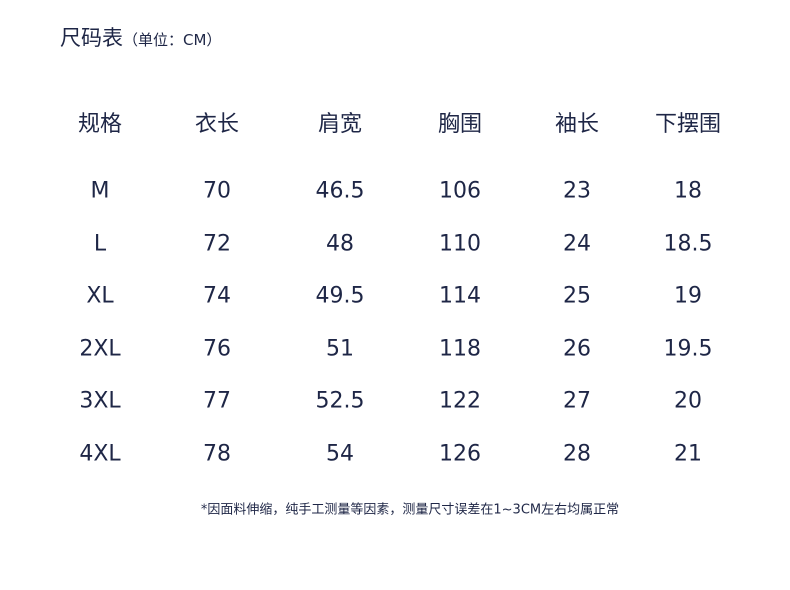 This screenshot has height=590, width=790. Describe the element at coordinates (340, 349) in the screenshot. I see `table-cell: 51` at that location.